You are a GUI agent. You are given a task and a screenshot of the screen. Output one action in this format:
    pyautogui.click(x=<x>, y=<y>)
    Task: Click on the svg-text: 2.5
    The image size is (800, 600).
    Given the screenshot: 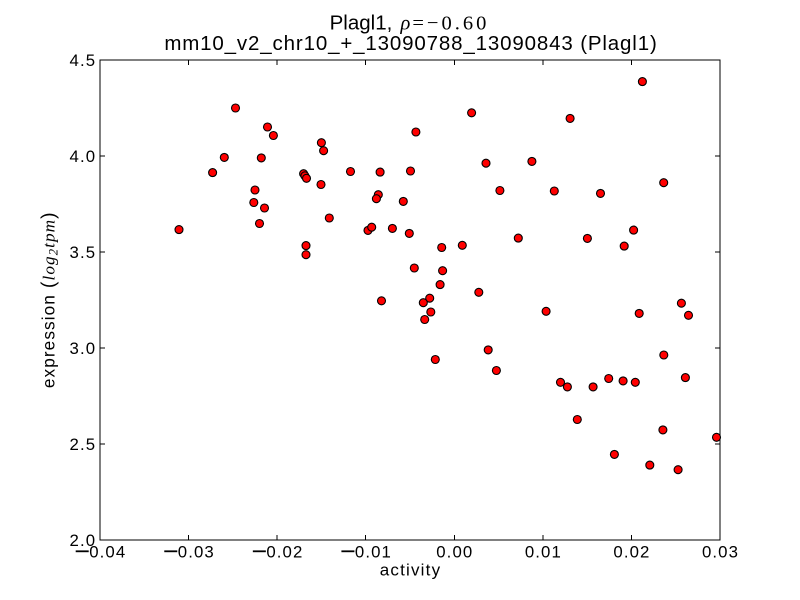 What is the action you would take?
    pyautogui.click(x=83, y=444)
    